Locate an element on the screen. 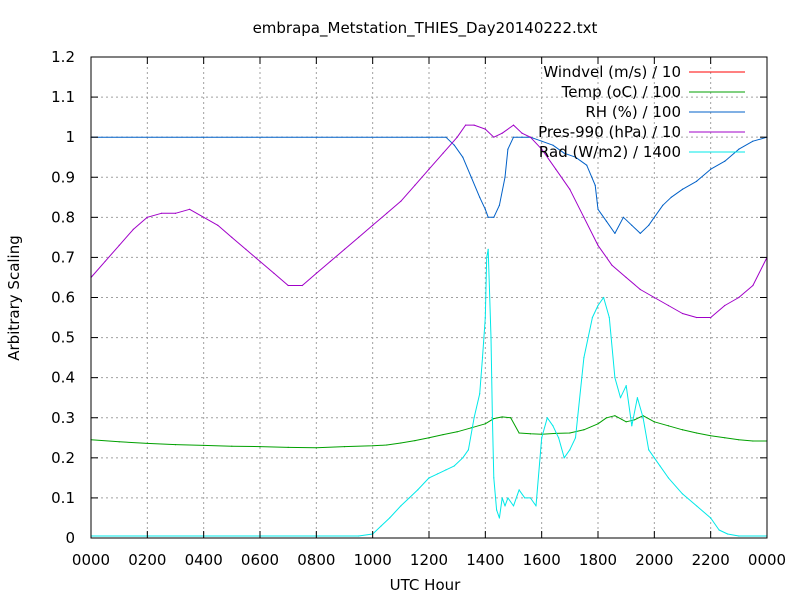  y-tick-label: 0.4 is located at coordinates (63, 378).